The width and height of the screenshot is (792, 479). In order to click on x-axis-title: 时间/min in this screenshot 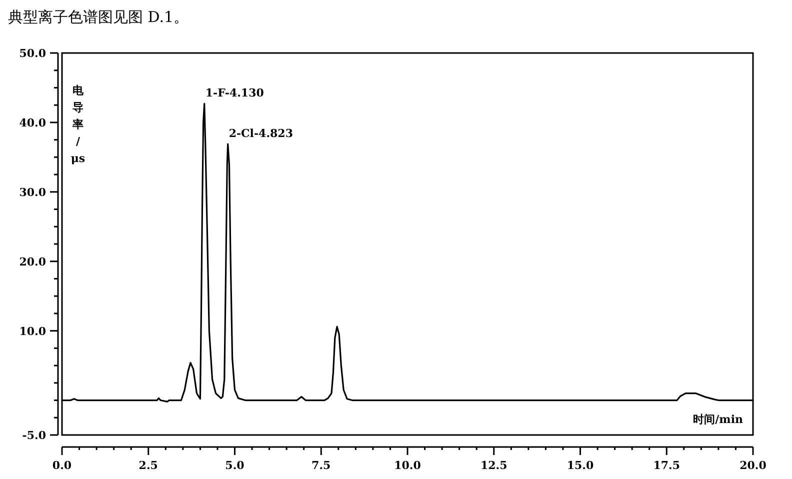, I will do `click(718, 419)`.